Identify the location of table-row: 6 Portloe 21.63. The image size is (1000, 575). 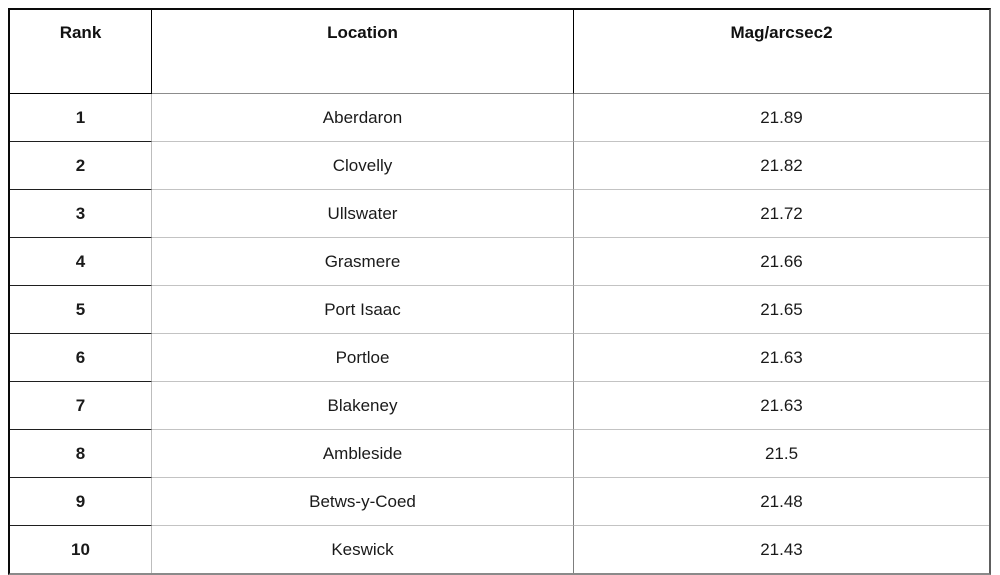
(499, 358).